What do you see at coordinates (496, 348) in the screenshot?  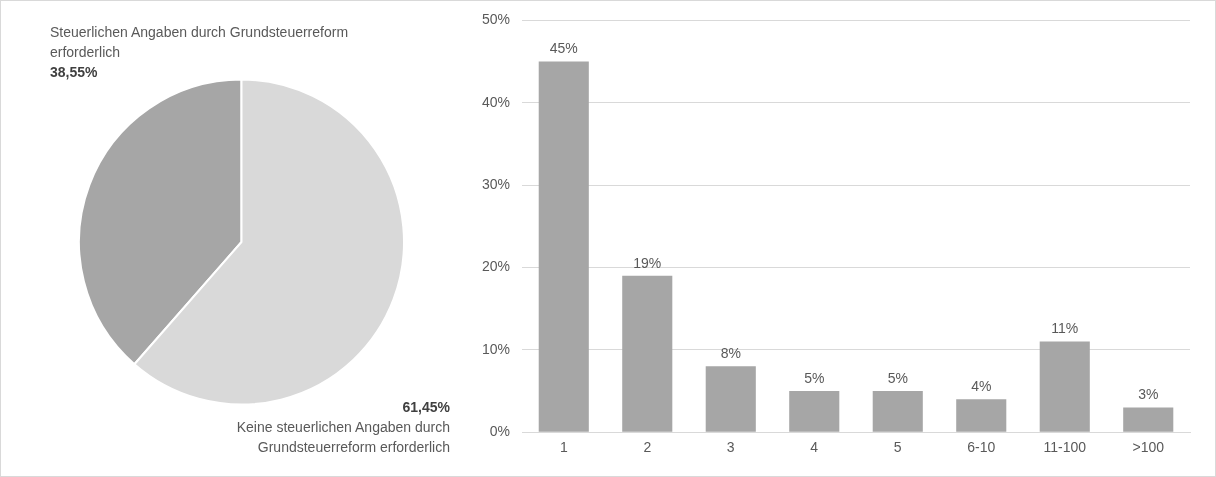 I see `y-tick-label: 10%` at bounding box center [496, 348].